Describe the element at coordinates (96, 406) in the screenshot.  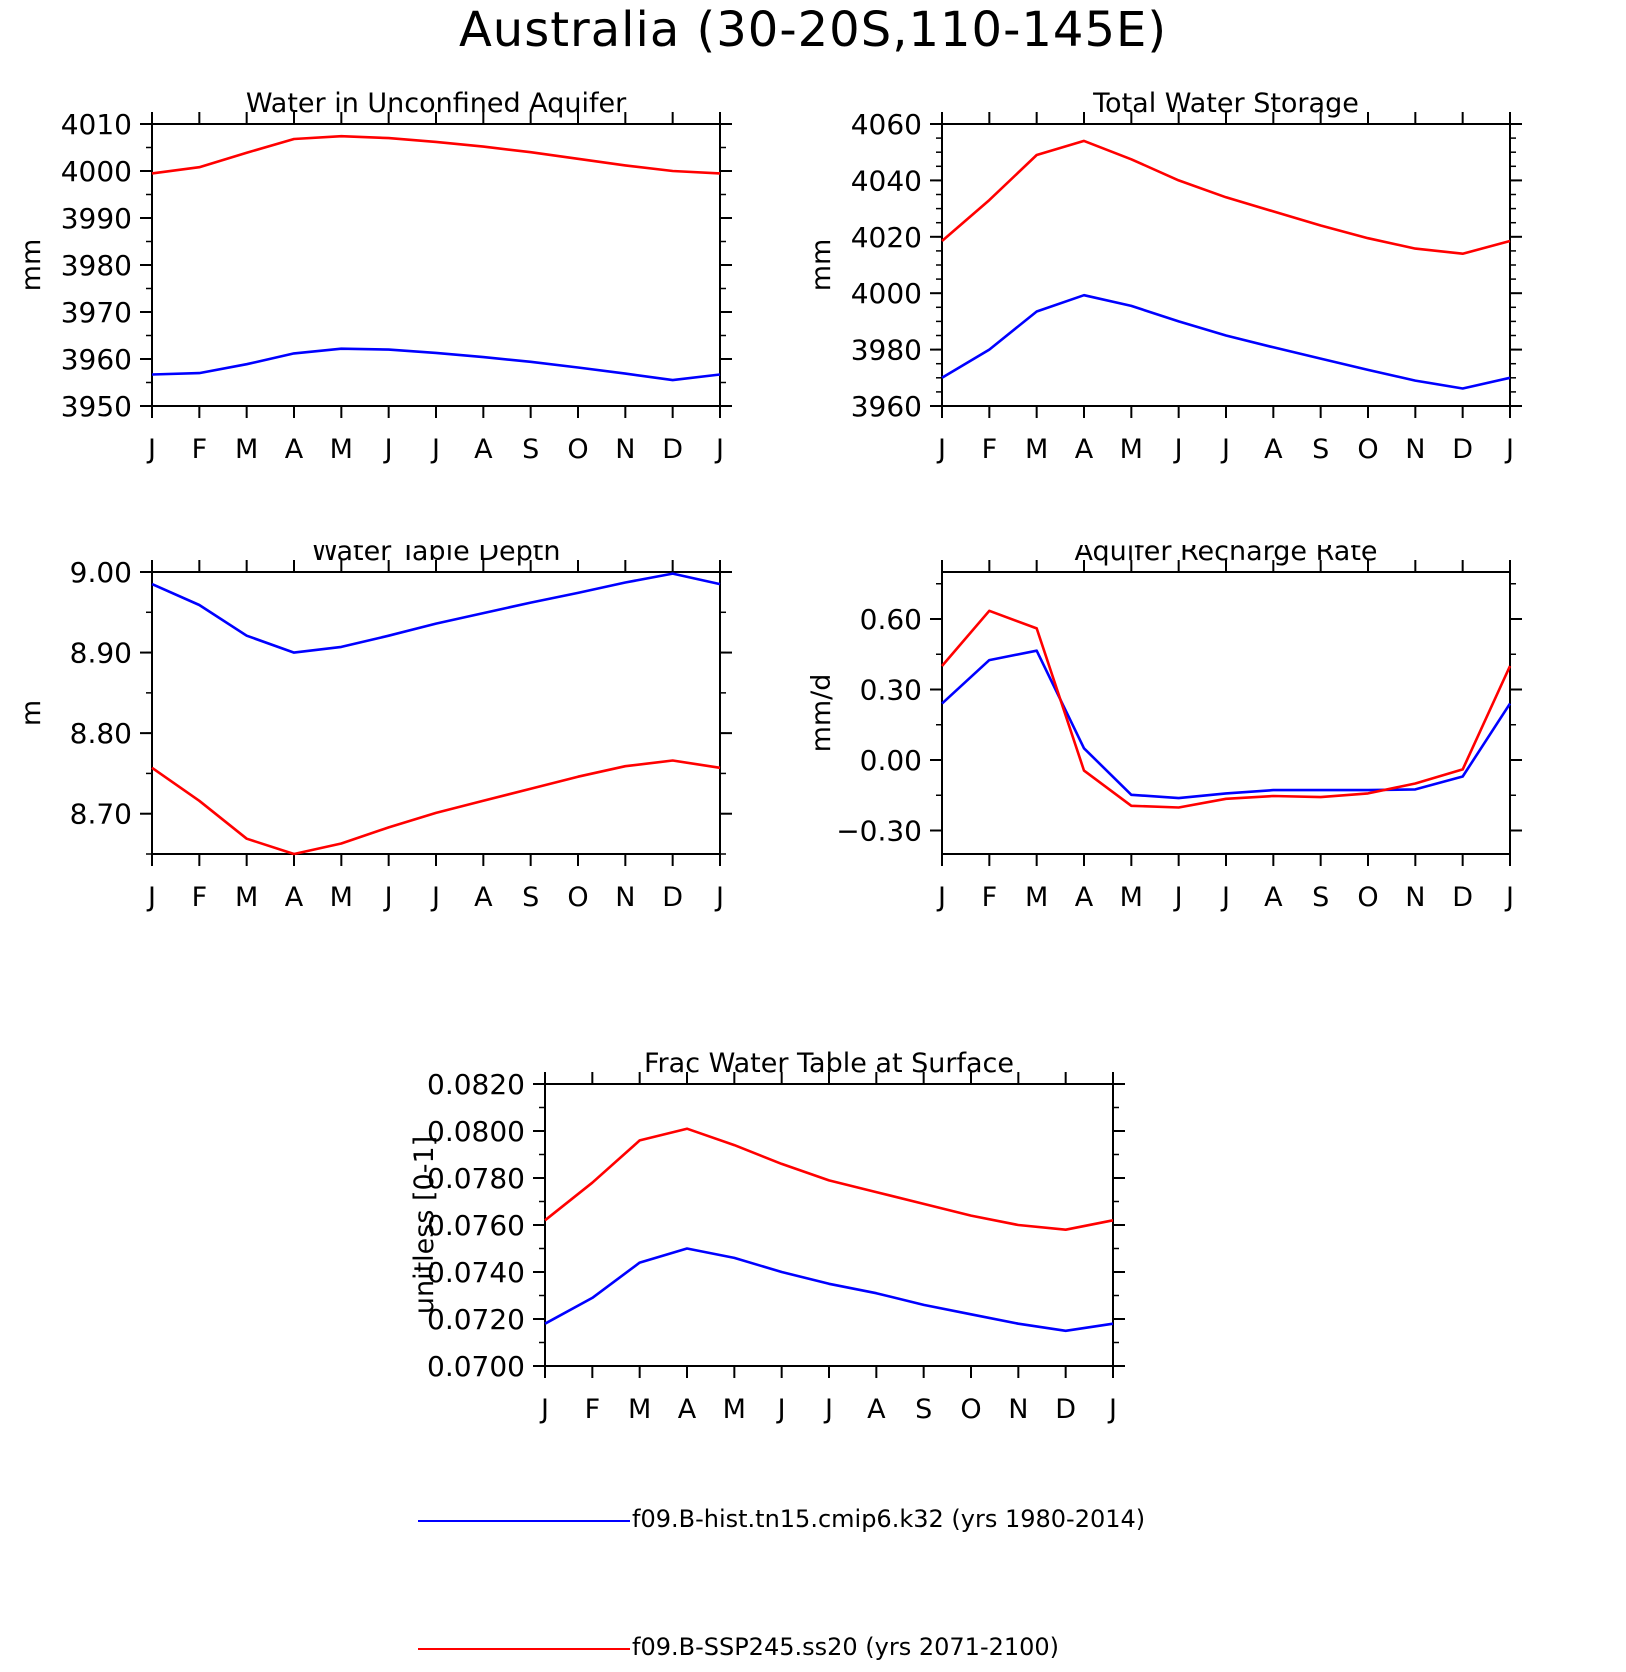
I see `y-tick-label: 3950` at that location.